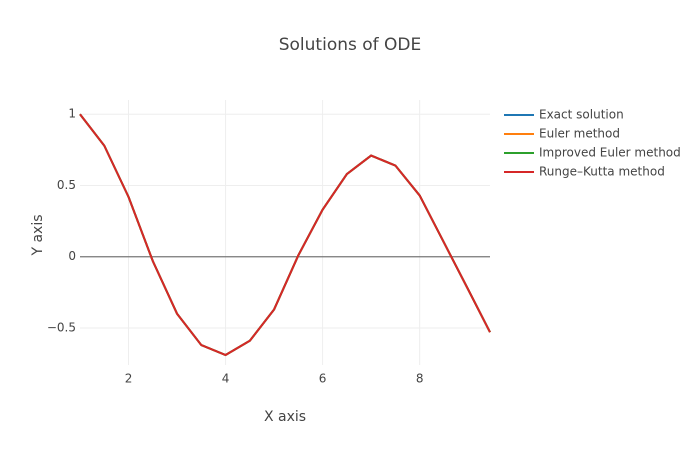 This screenshot has width=700, height=454. What do you see at coordinates (72, 114) in the screenshot?
I see `y-tick-label: 1` at bounding box center [72, 114].